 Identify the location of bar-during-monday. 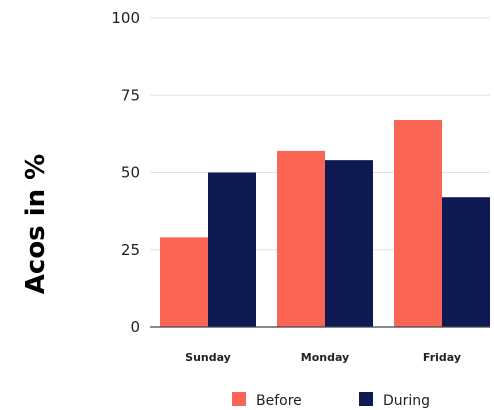
(349, 243).